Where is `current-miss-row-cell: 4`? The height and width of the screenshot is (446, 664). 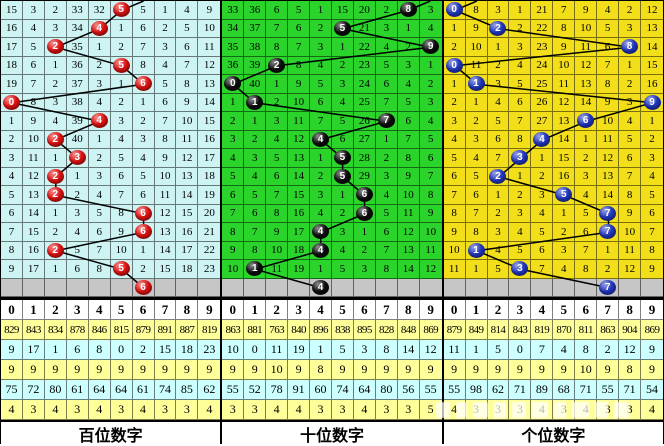 current-miss-row-cell: 4 is located at coordinates (564, 350).